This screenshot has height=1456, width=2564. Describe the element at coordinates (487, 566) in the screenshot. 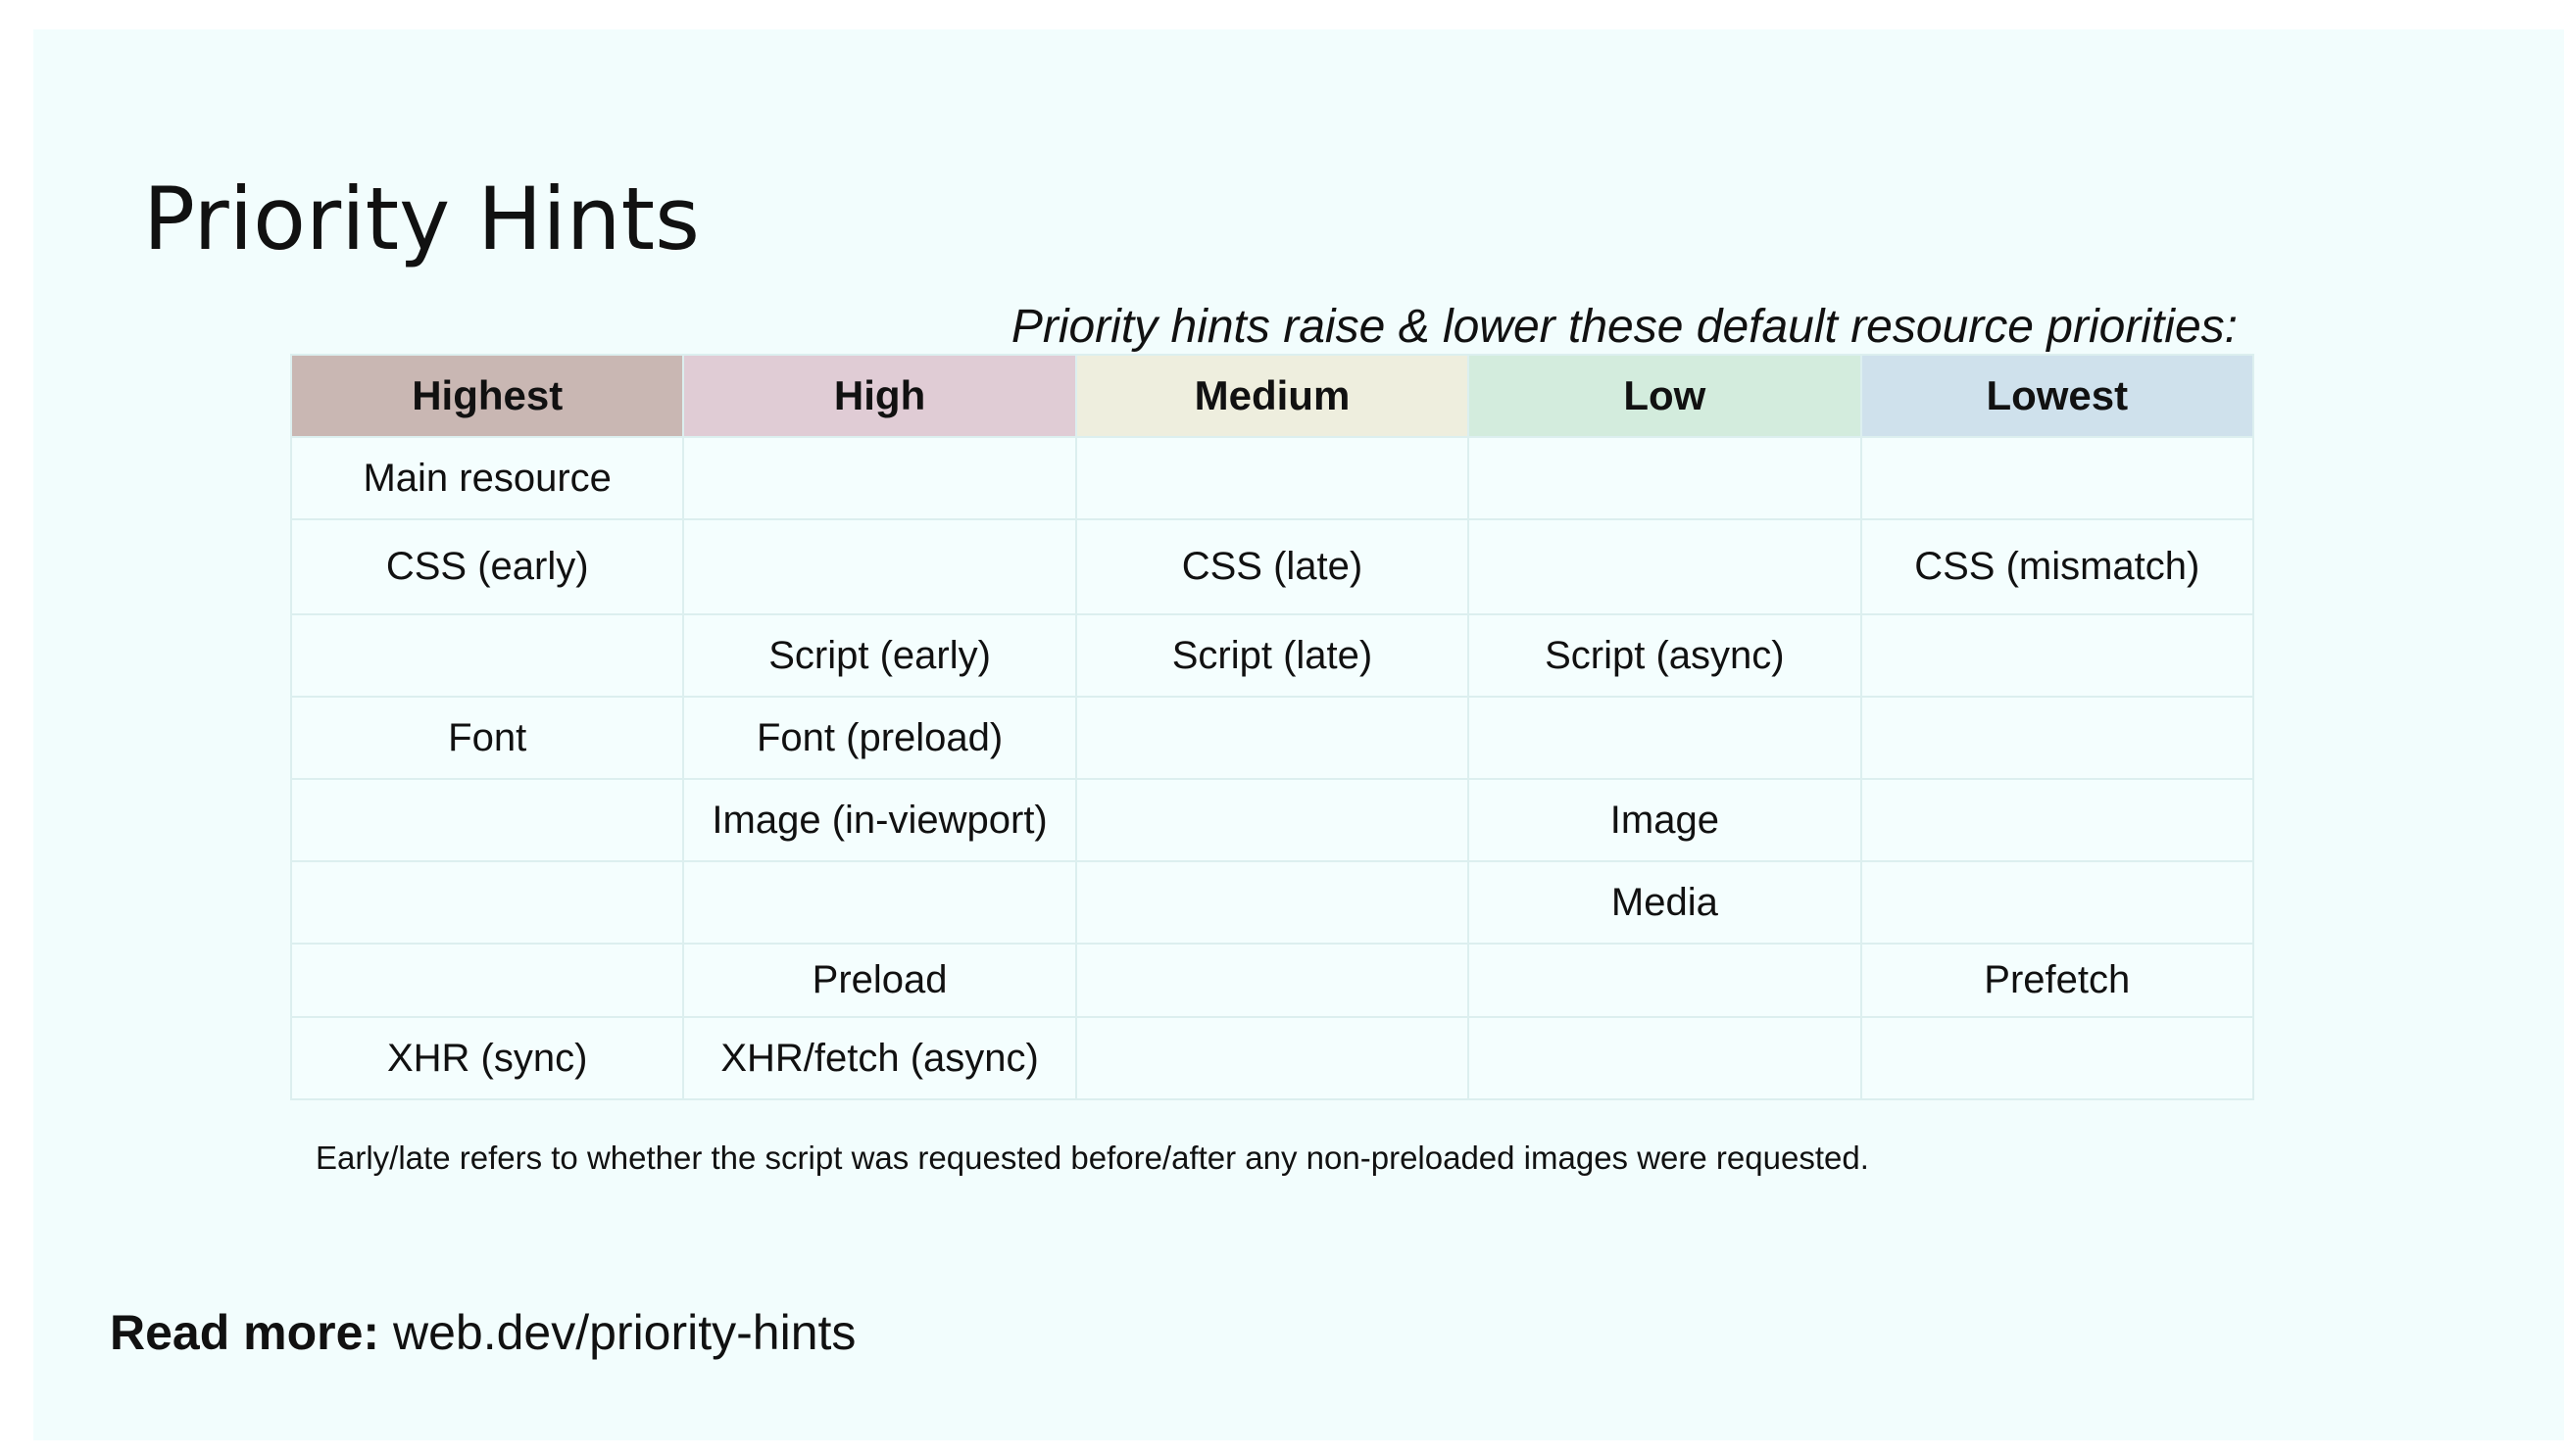

I see `table-cell: CSS (early)` at that location.